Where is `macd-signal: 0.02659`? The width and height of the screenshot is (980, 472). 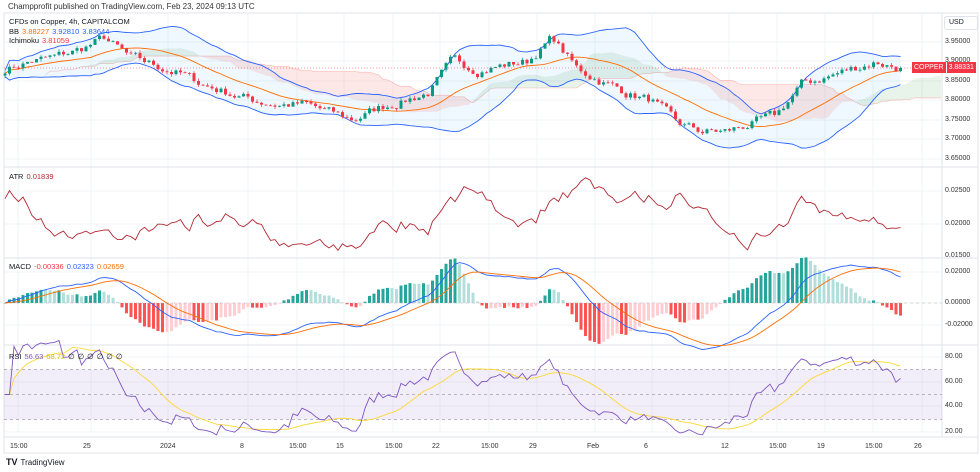 macd-signal: 0.02659 is located at coordinates (110, 266).